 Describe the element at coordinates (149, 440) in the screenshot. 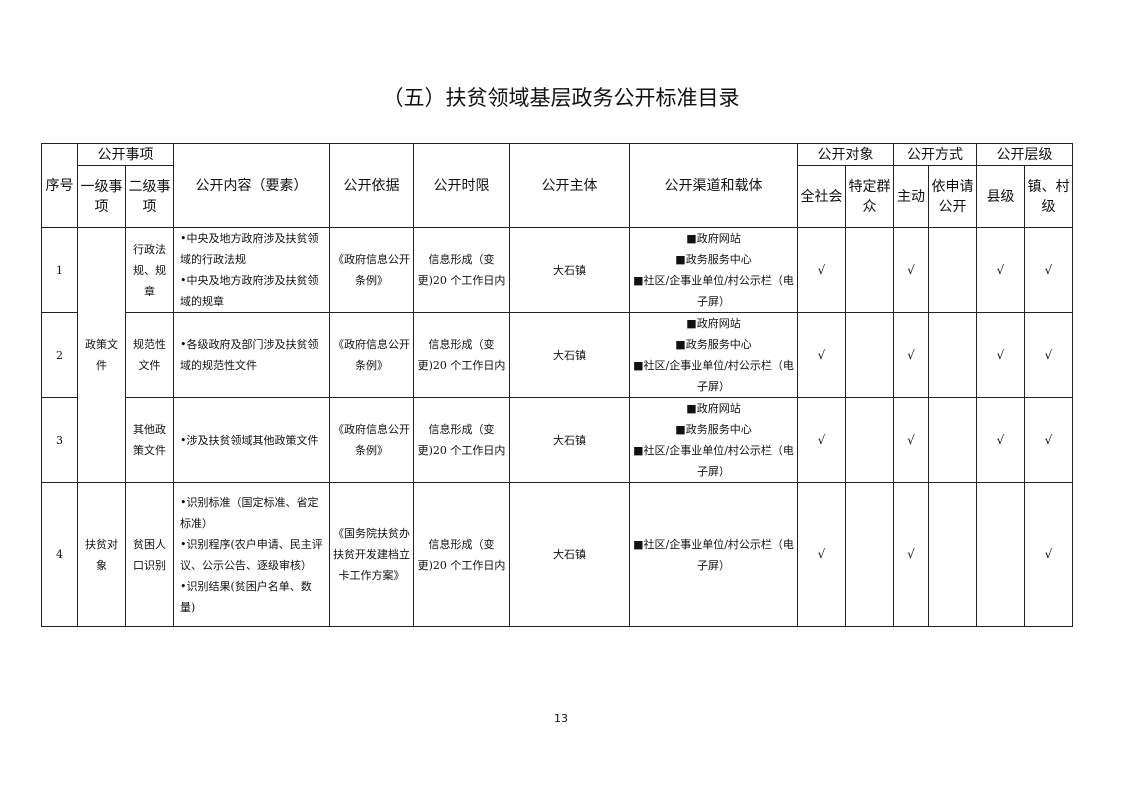

I see `level2-cell: 其他政策文件` at that location.